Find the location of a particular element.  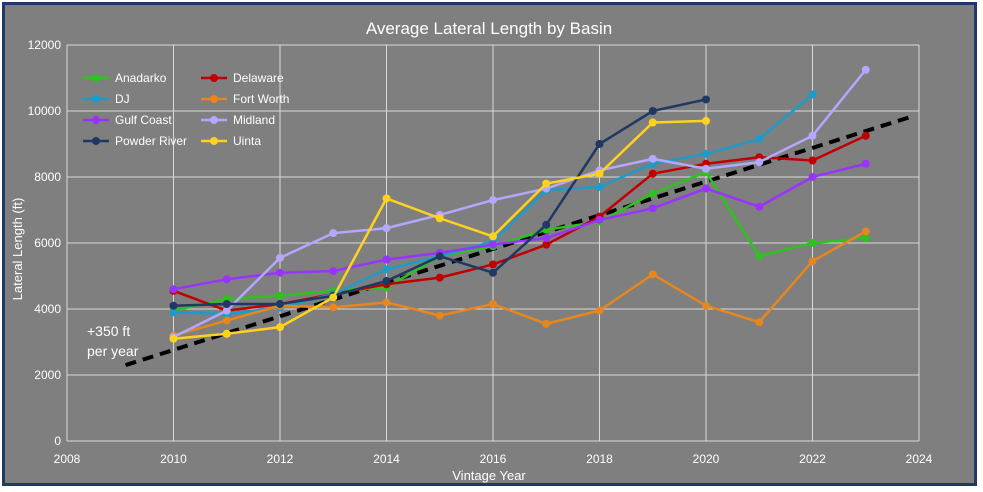

x-tick-label: 2014 is located at coordinates (386, 459).